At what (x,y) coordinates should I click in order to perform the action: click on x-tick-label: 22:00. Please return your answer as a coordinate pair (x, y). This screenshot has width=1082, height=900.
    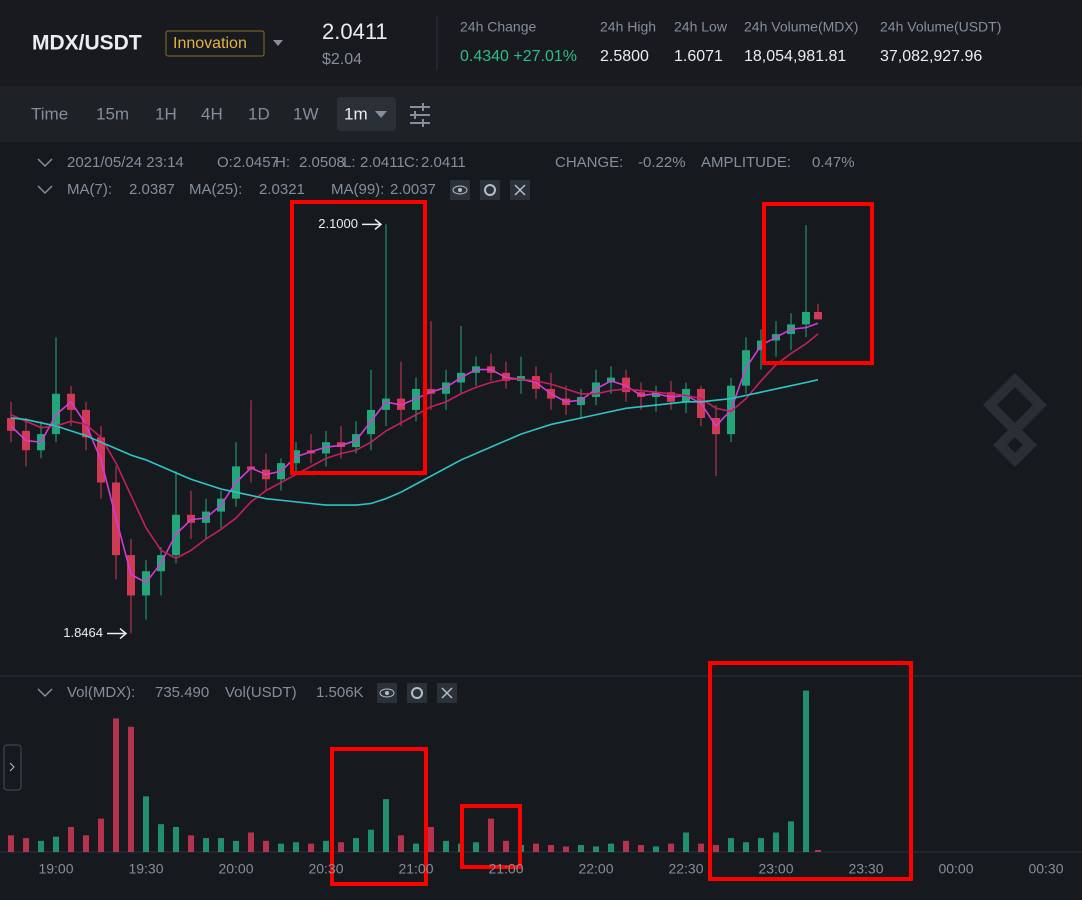
    Looking at the image, I should click on (595, 869).